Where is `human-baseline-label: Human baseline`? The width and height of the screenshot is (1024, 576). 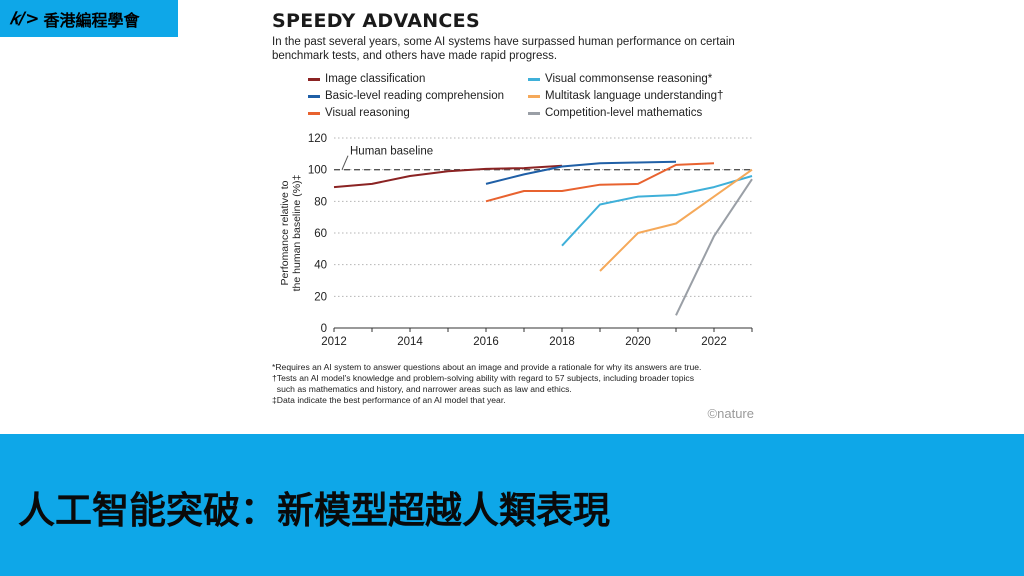 human-baseline-label: Human baseline is located at coordinates (391, 152).